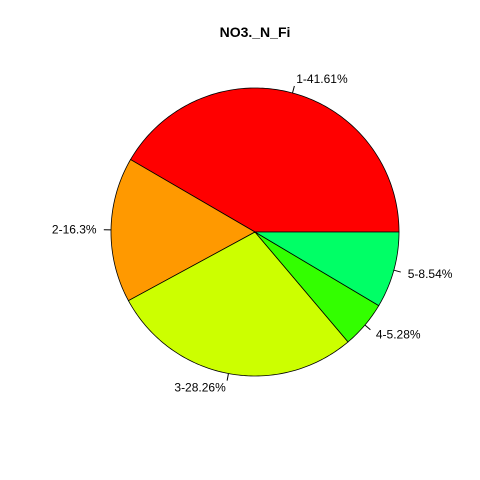  Describe the element at coordinates (430, 274) in the screenshot. I see `pie-label-5: 5-8.54%` at that location.